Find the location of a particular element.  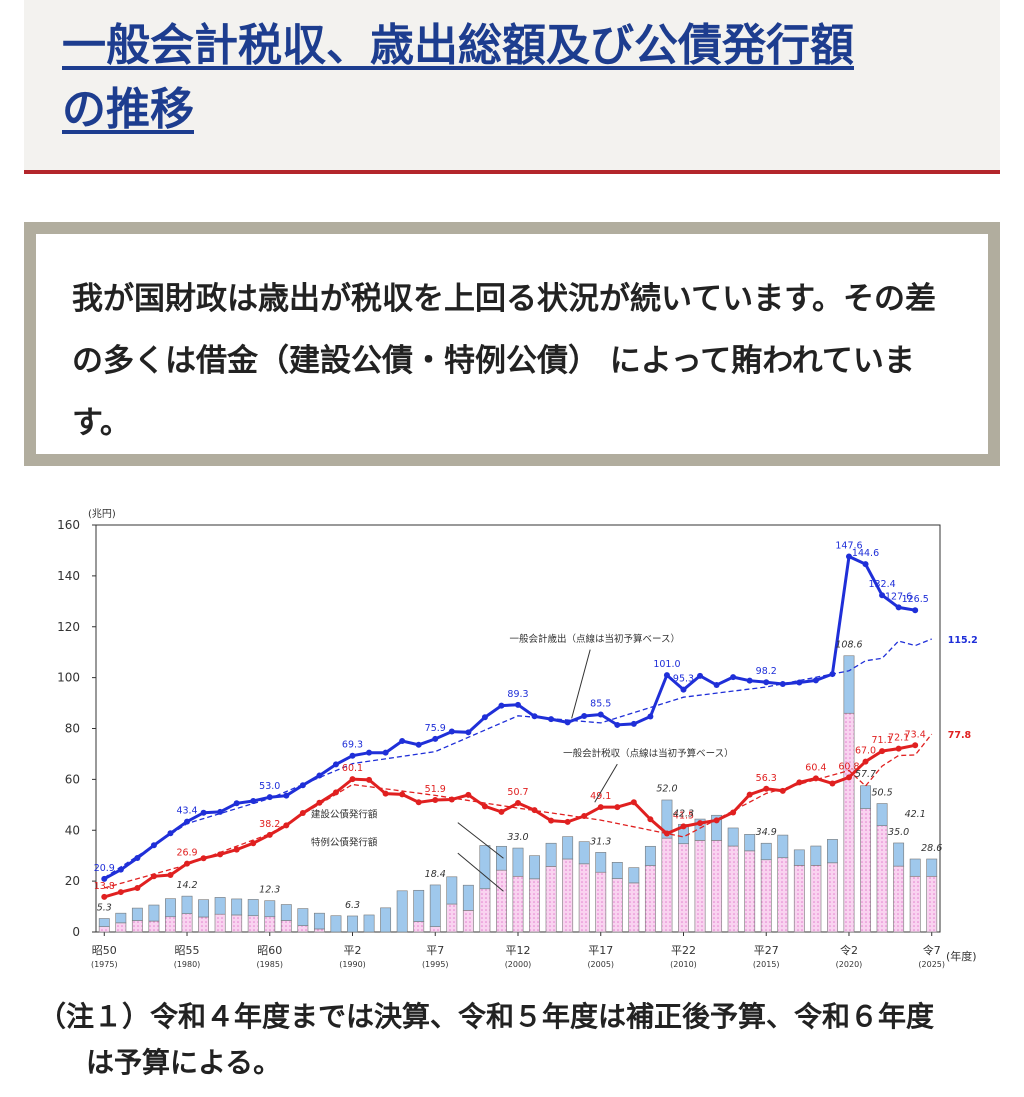

value-label: 5.3 is located at coordinates (104, 908).